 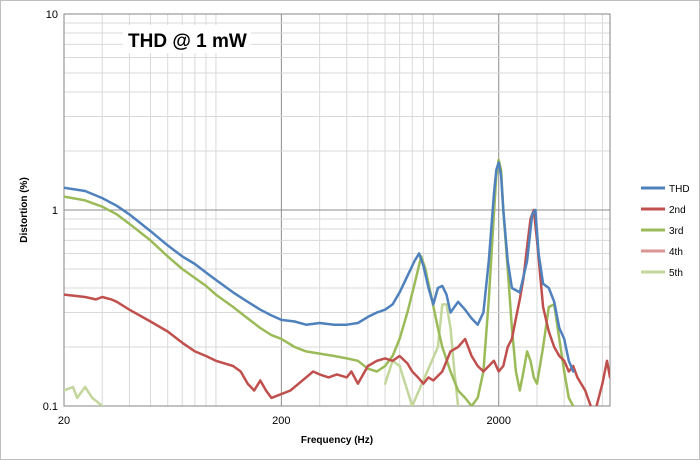 I want to click on legend-label-2nd: 2nd, so click(x=677, y=210).